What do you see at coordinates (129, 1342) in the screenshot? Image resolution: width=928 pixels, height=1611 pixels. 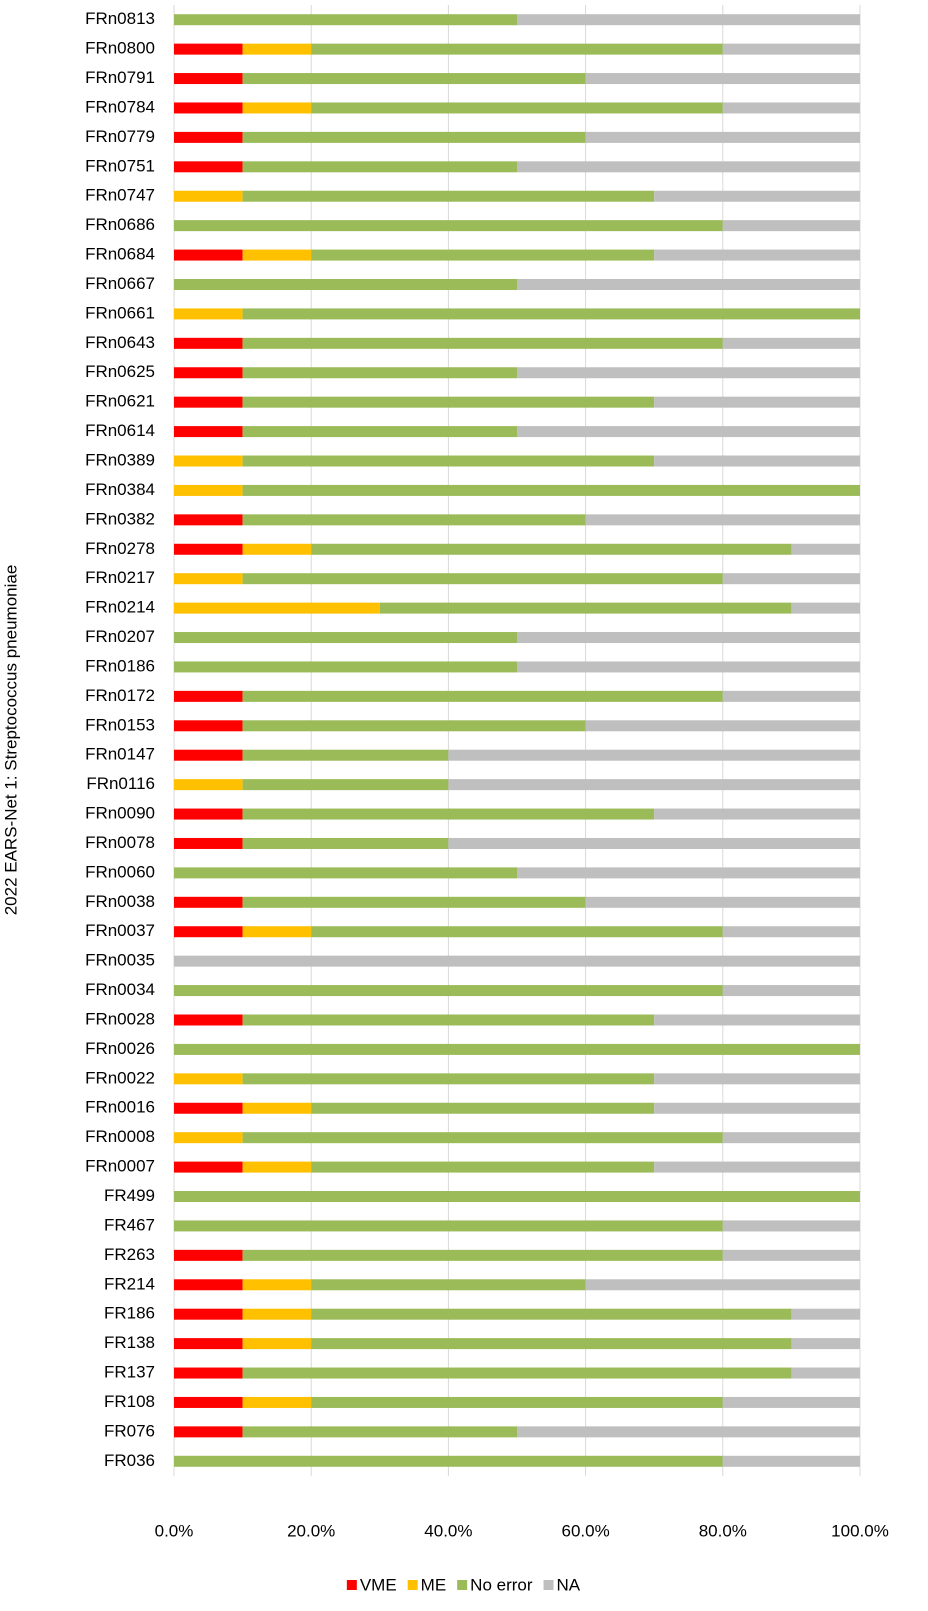 I see `y-tick-label: FR138` at bounding box center [129, 1342].